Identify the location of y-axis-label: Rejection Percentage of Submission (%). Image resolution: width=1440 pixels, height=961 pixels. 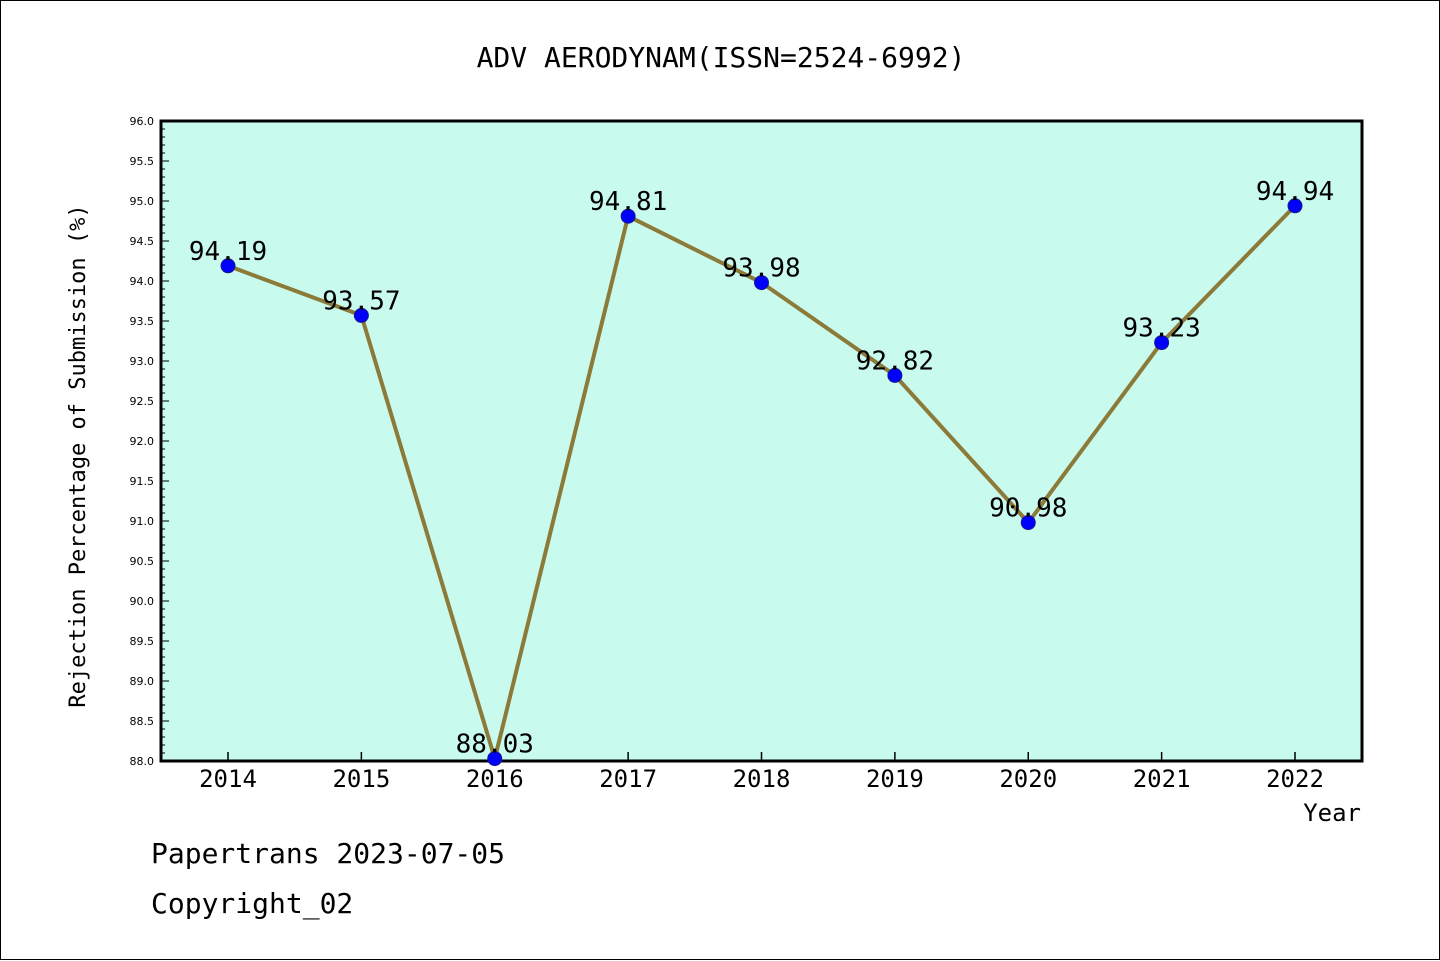
(78, 455).